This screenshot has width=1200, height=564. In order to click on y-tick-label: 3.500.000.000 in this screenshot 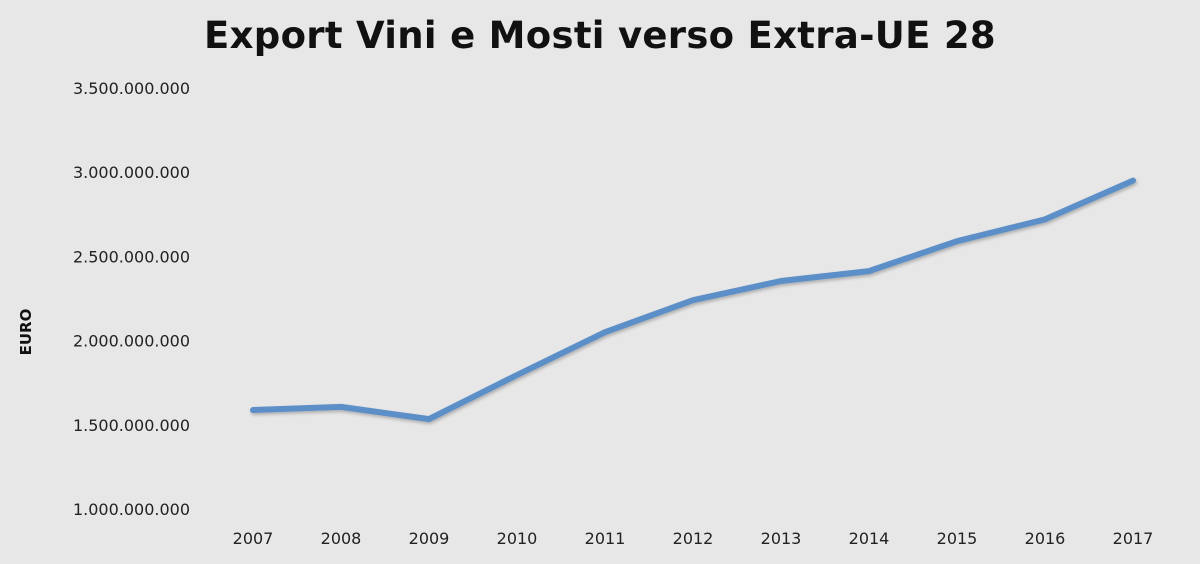, I will do `click(131, 88)`.